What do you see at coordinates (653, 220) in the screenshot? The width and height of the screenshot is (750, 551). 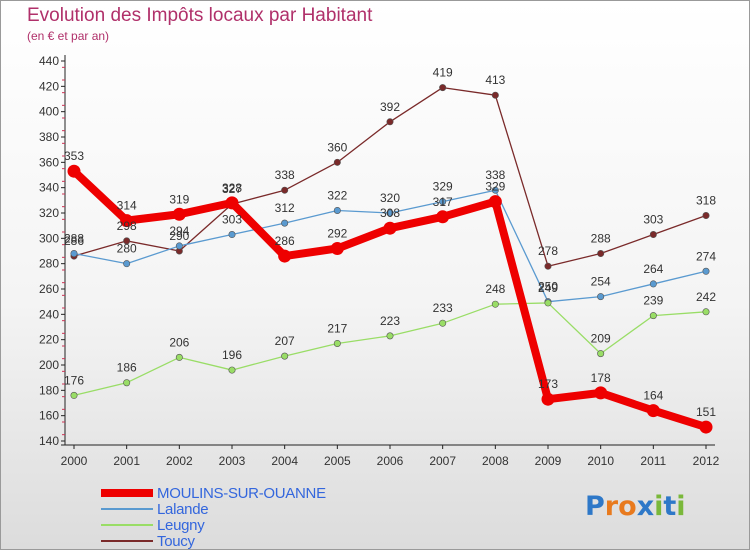 I see `data-label-toucy: 303` at bounding box center [653, 220].